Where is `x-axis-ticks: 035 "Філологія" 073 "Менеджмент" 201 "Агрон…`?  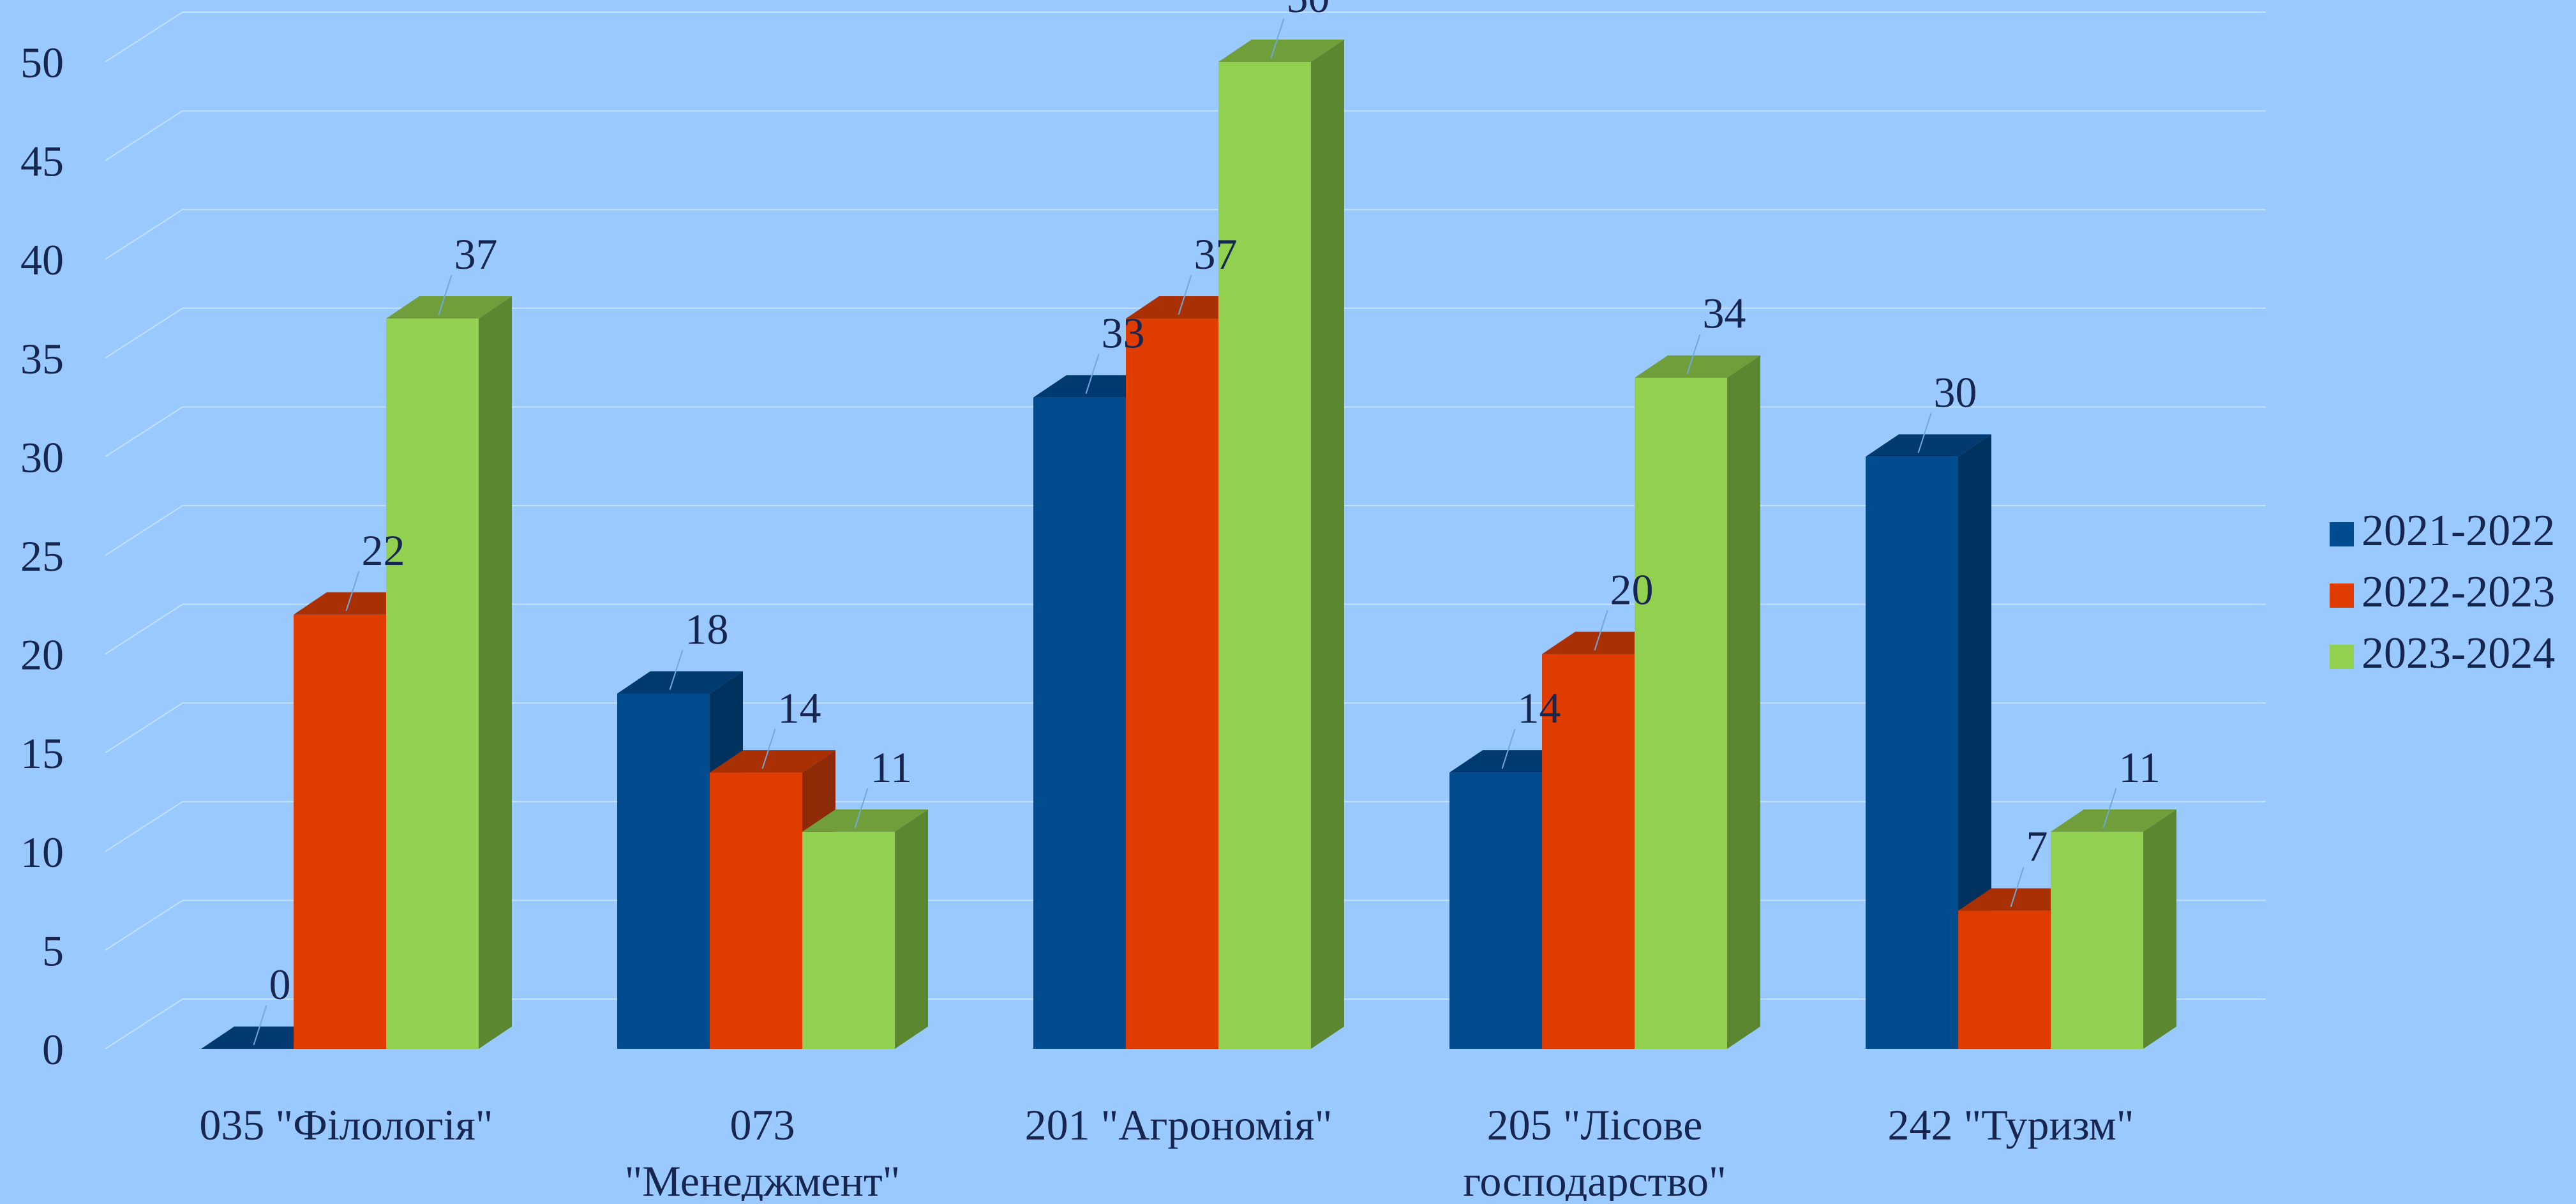
x-axis-ticks: 035 "Філологія" 073 "Менеджмент" 201 "Агрон… is located at coordinates (1166, 1152).